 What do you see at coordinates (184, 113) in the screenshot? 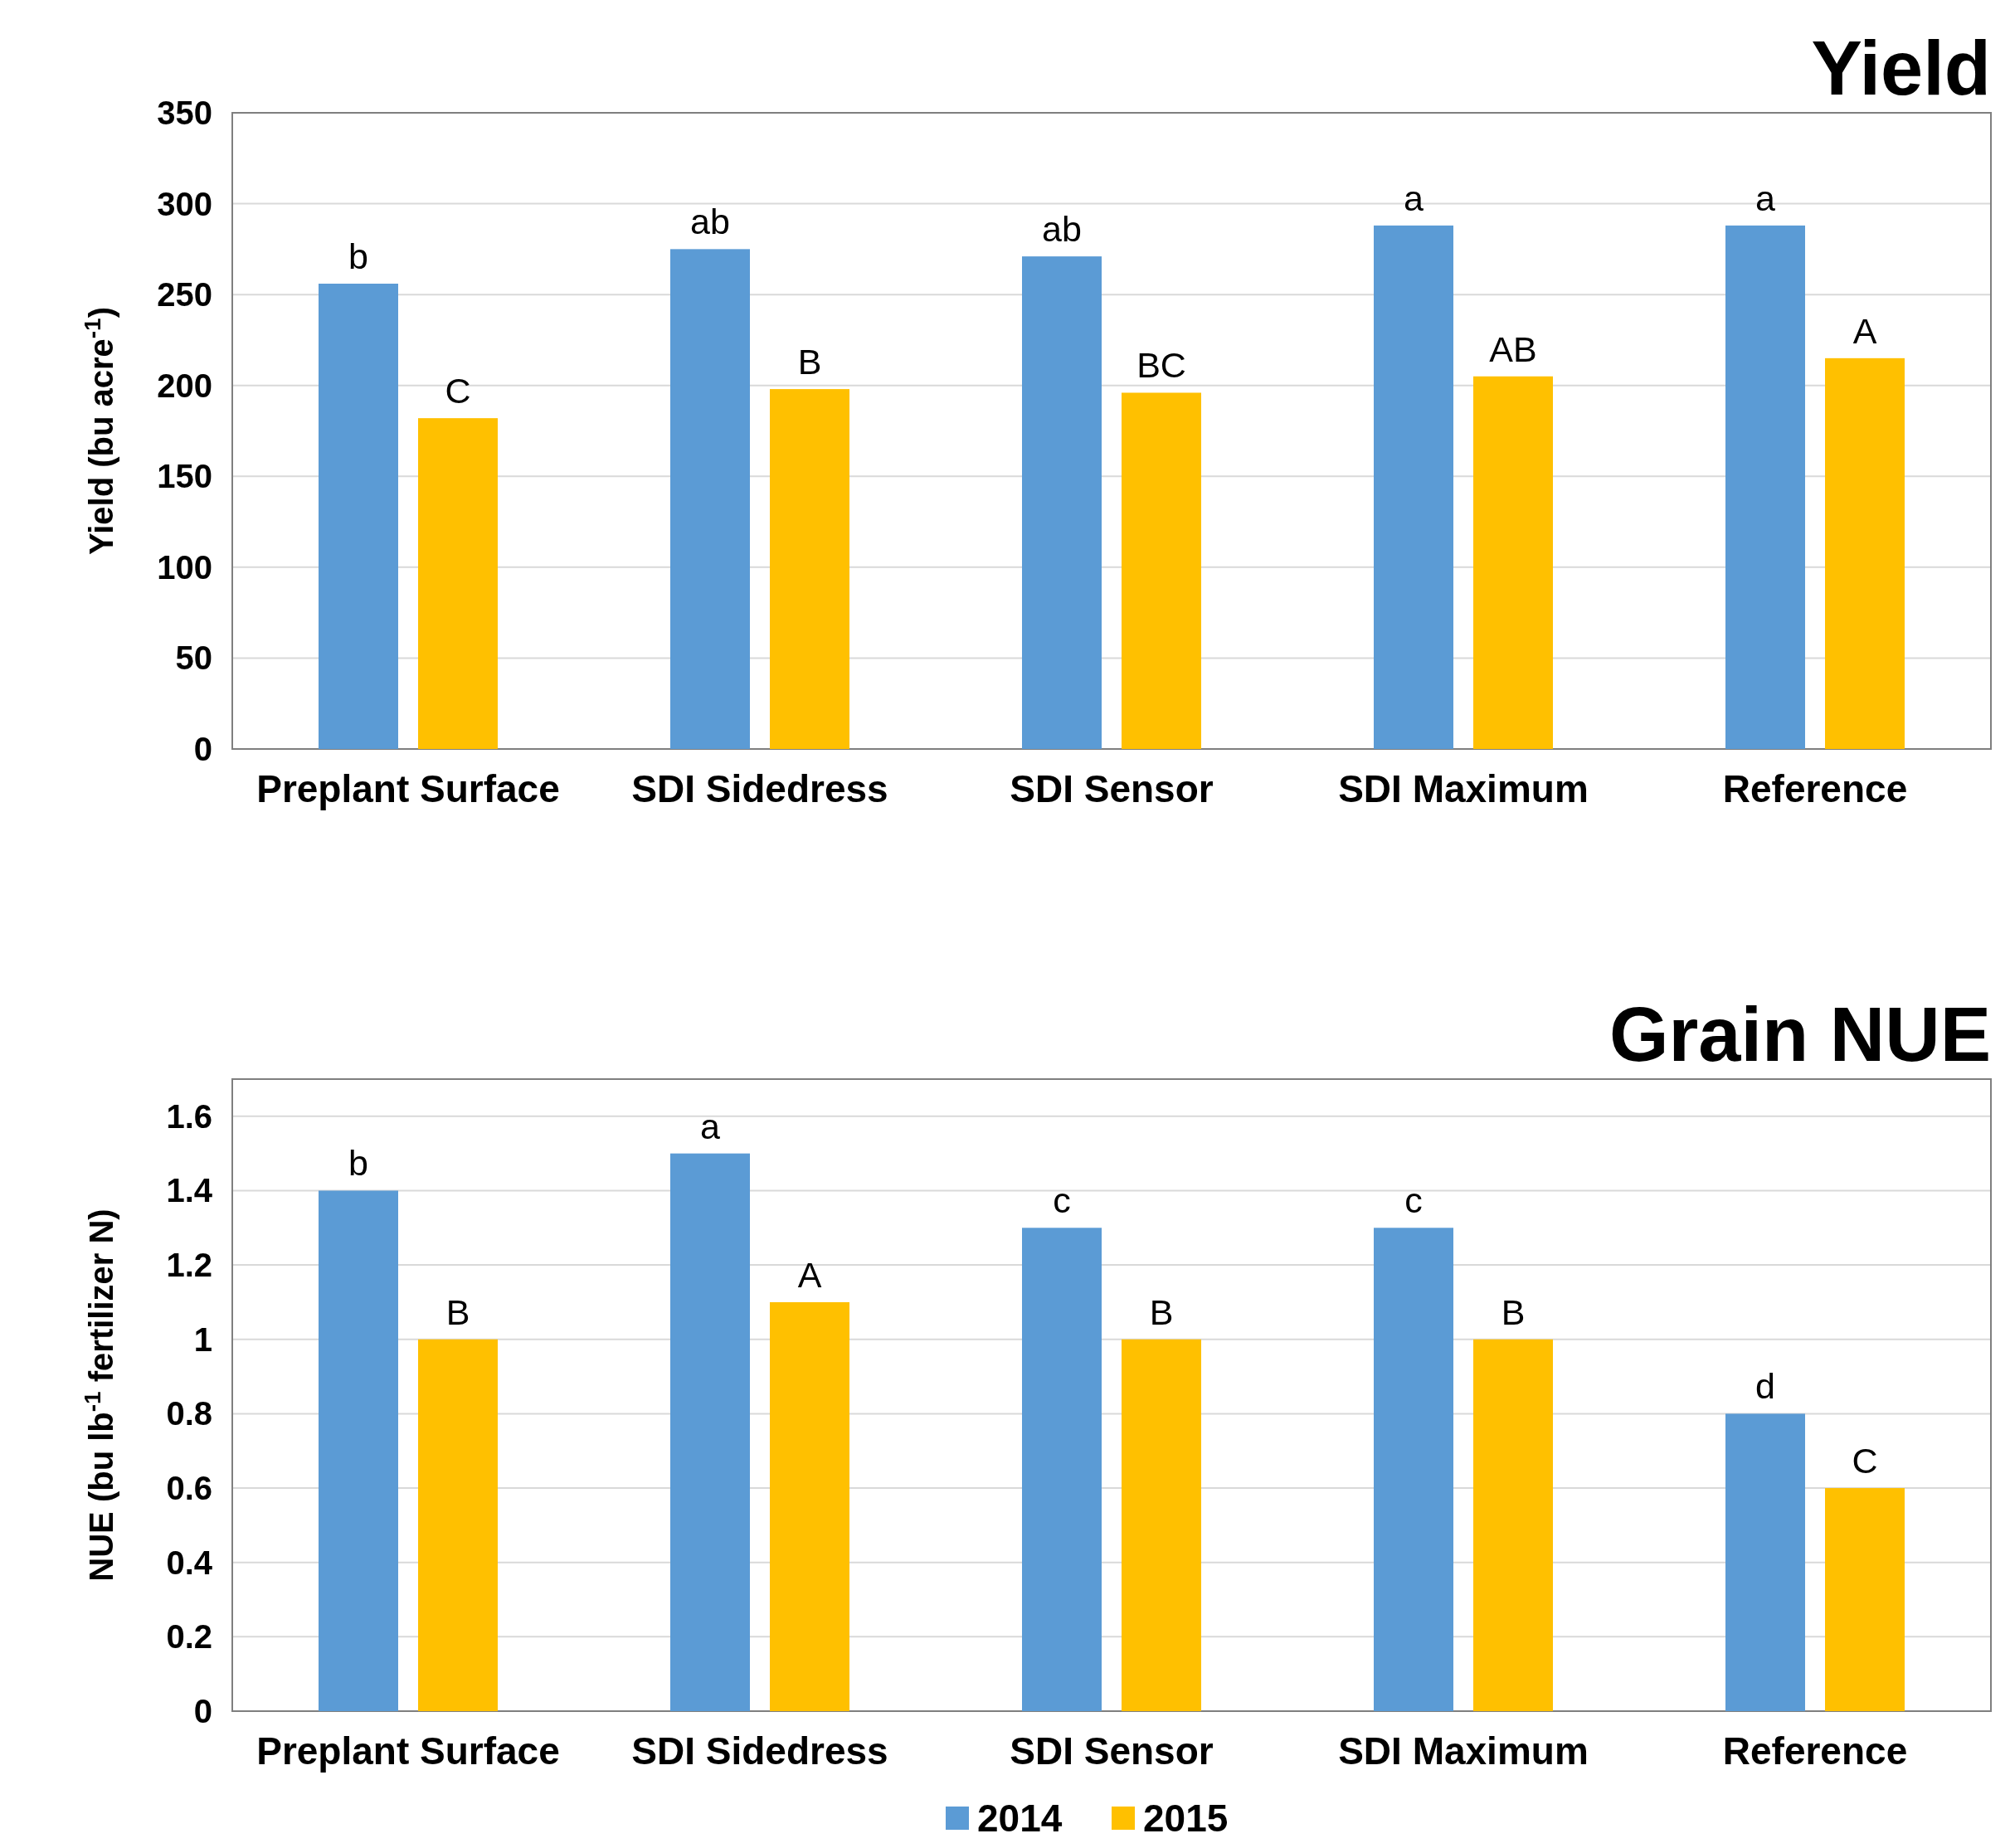
I see `y-tick-label: 350` at bounding box center [184, 113].